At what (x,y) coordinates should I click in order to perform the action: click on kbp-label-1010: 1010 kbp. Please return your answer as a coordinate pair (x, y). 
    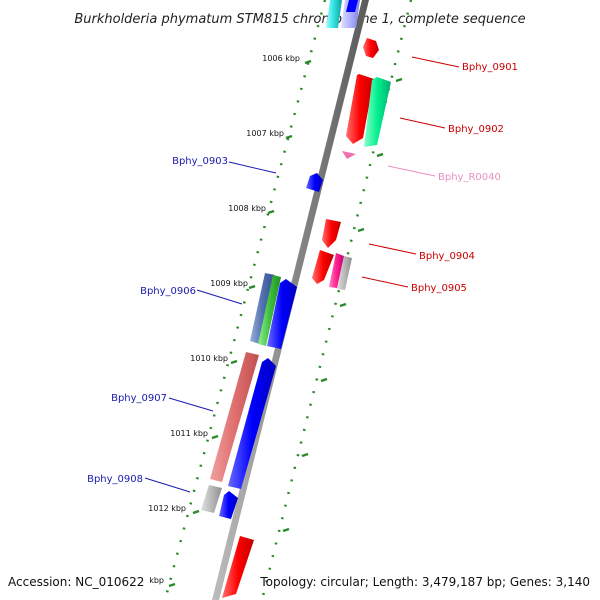
    Looking at the image, I should click on (209, 358).